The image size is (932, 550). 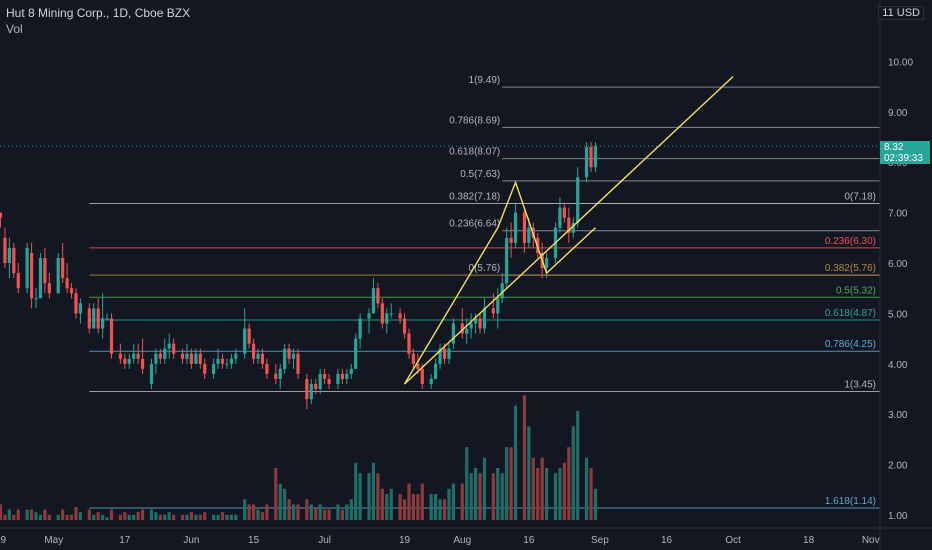 What do you see at coordinates (474, 224) in the screenshot?
I see `fib-label: 0.236(6.64)` at bounding box center [474, 224].